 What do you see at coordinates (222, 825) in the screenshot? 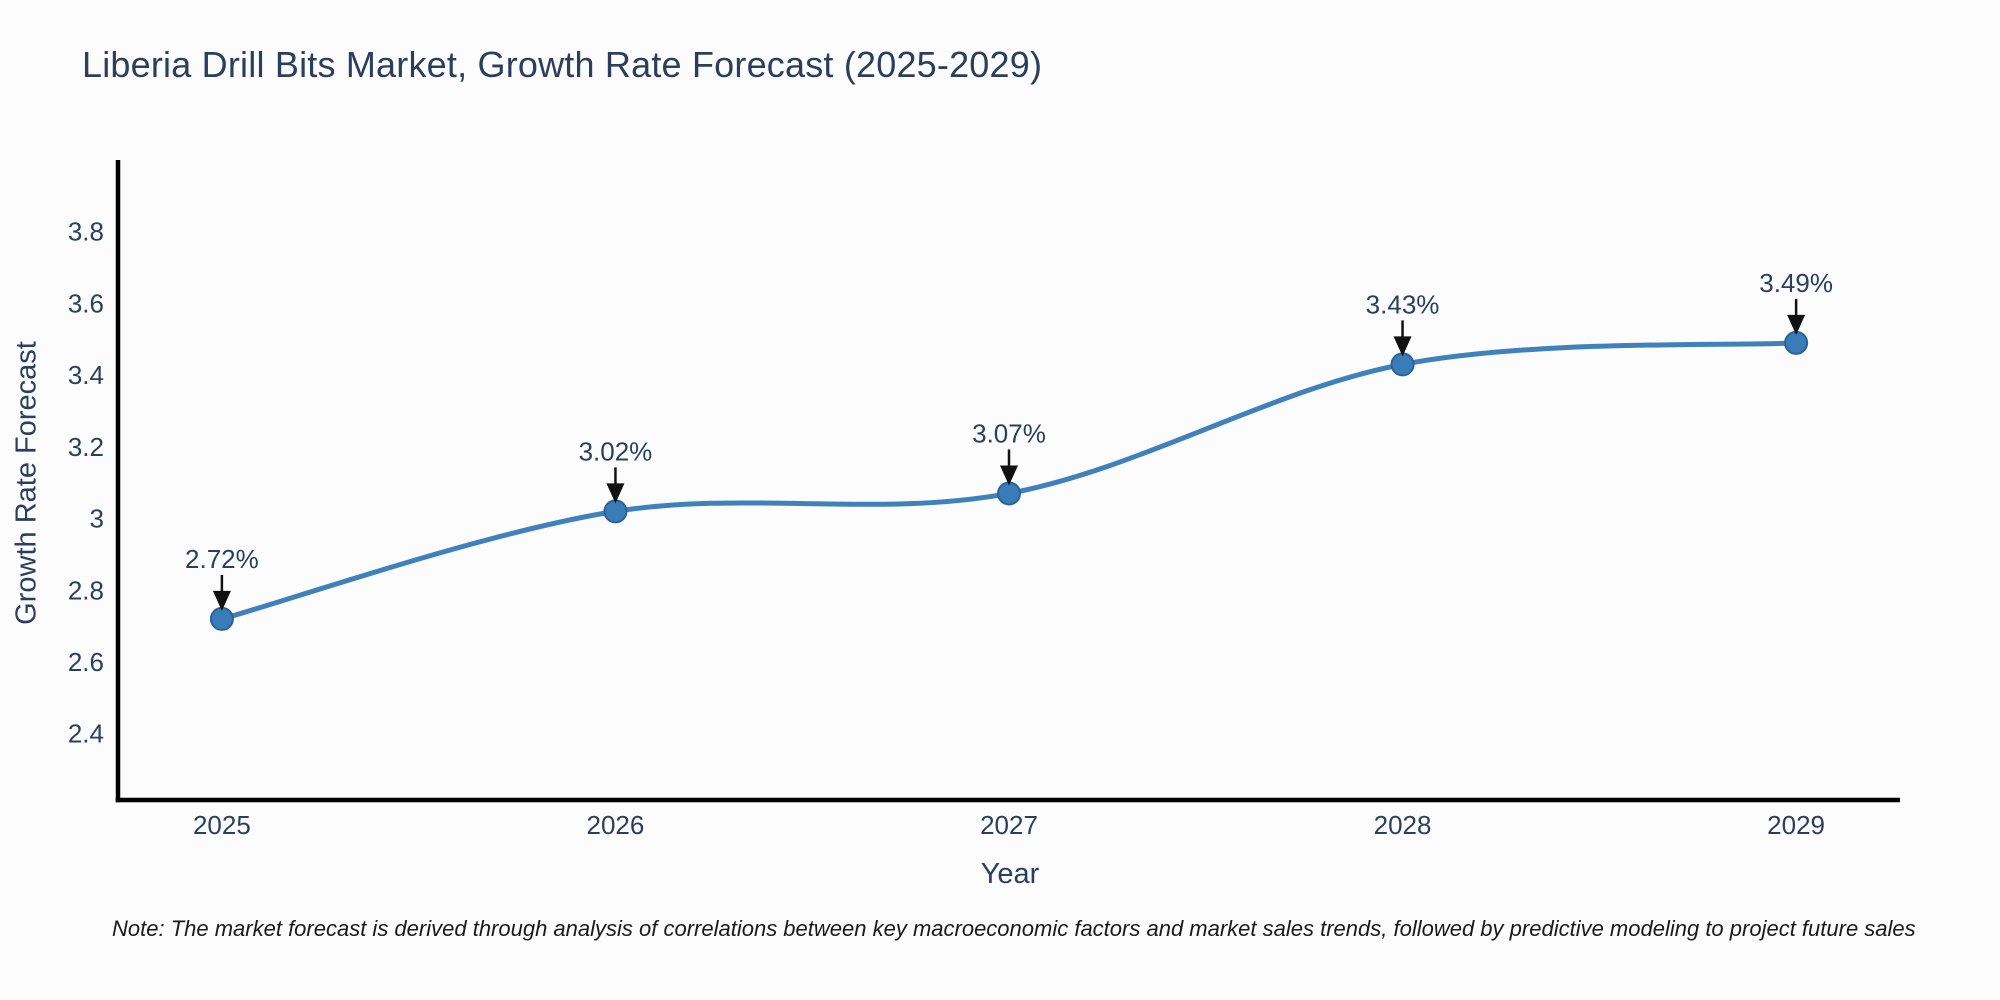
I see `x-tick-label: 2025` at bounding box center [222, 825].